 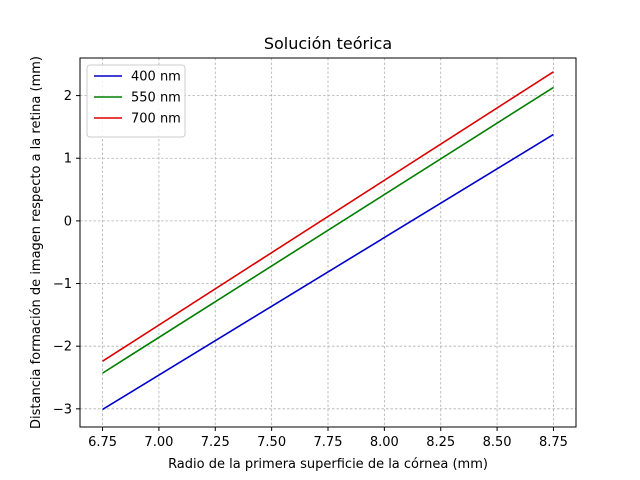 I want to click on x-tick-label: 8.25, so click(x=440, y=442).